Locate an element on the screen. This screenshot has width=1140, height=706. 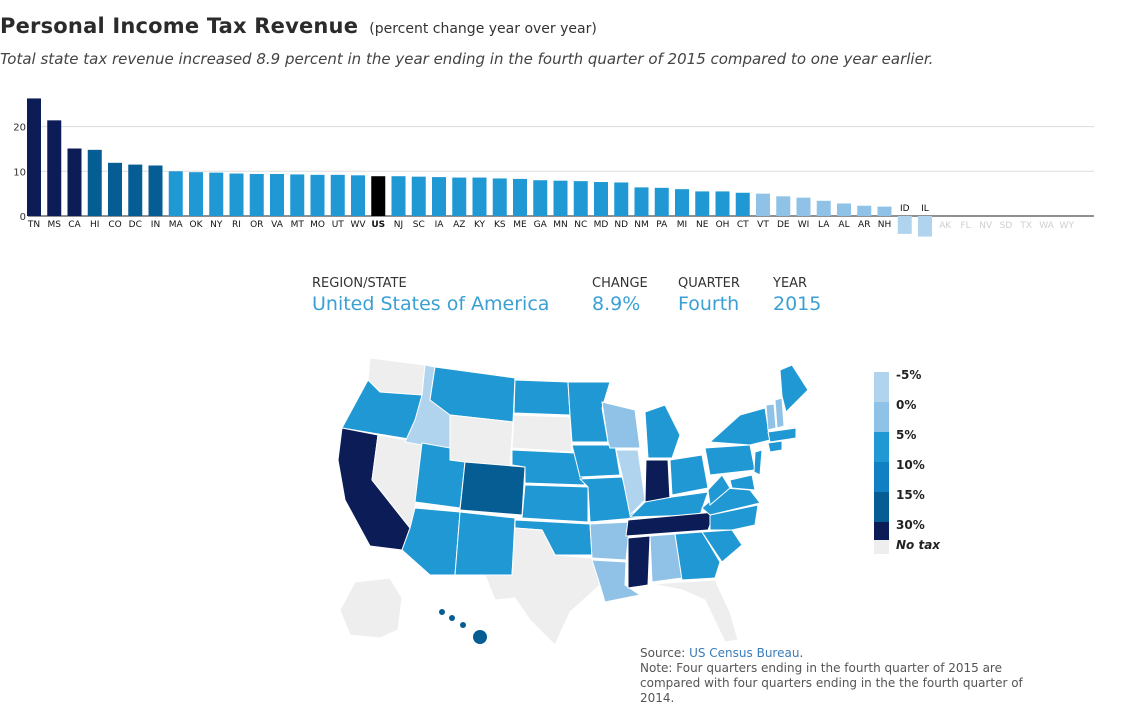
state-la is located at coordinates (616, 581).